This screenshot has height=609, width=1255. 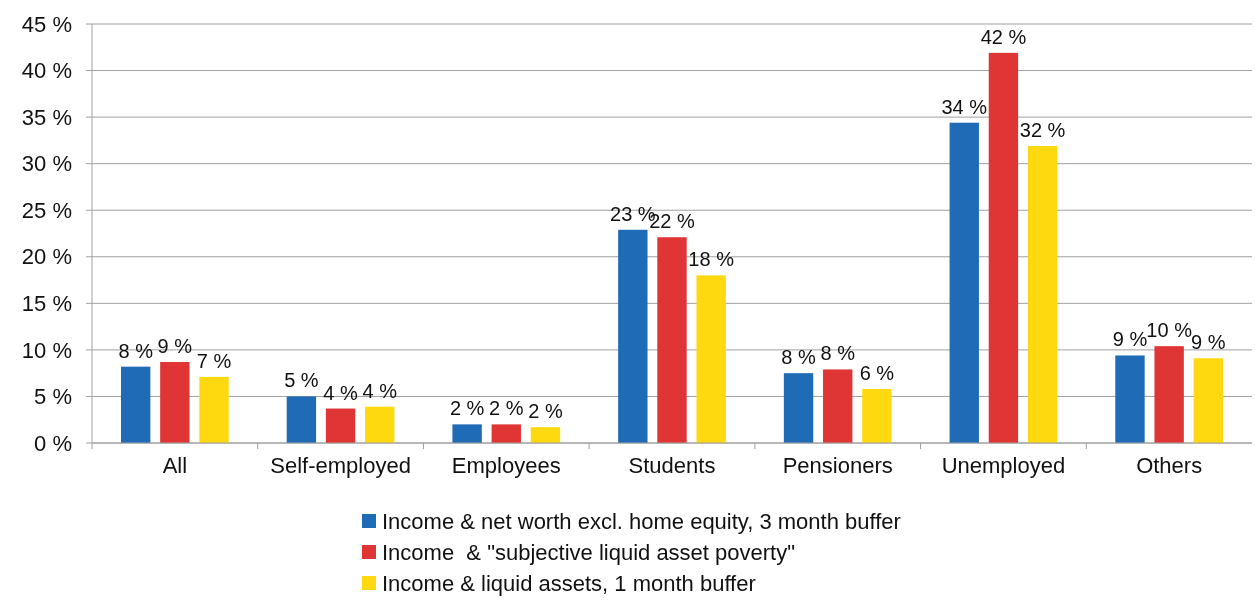 What do you see at coordinates (46, 257) in the screenshot?
I see `y-tick-label: 20 %` at bounding box center [46, 257].